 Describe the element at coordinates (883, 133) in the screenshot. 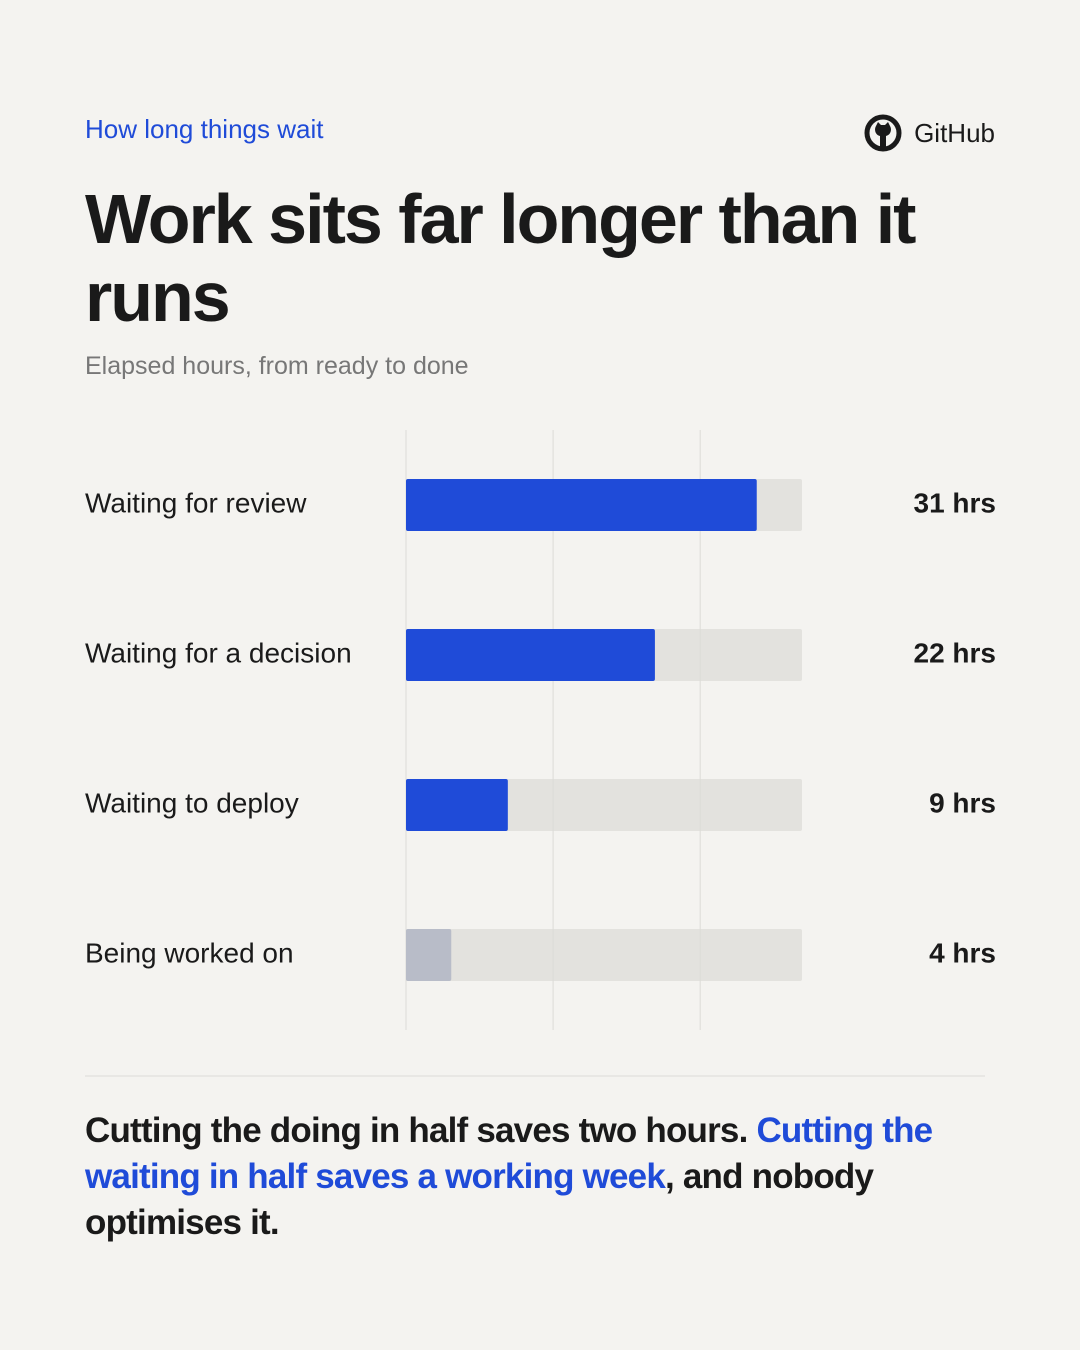

I see `github-icon` at that location.